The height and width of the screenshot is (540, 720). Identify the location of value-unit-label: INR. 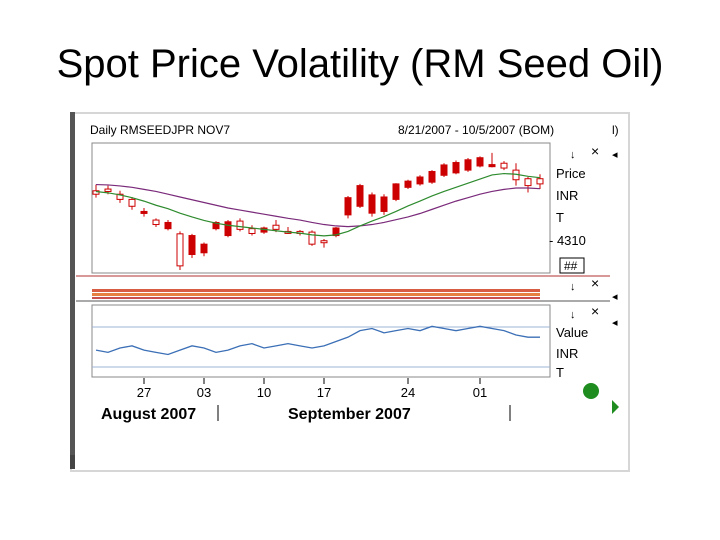
(567, 353).